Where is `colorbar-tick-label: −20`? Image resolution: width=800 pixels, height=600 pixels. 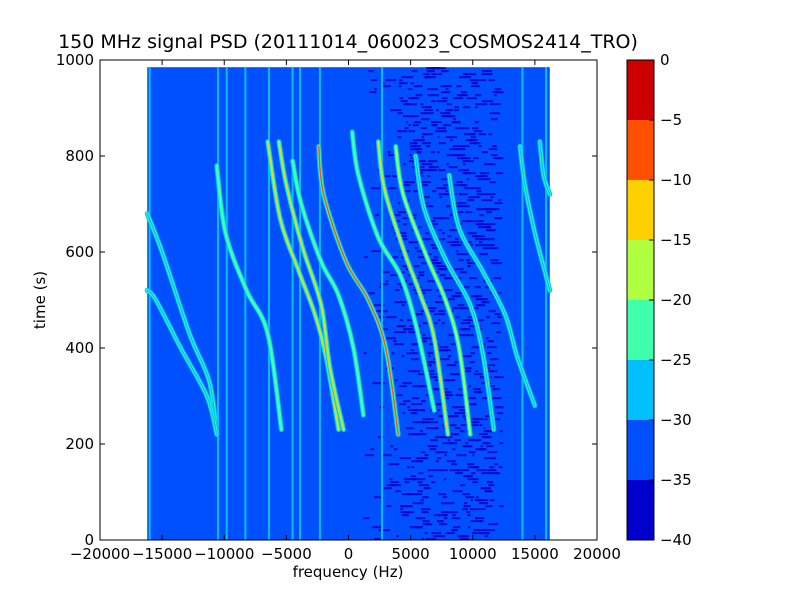
colorbar-tick-label: −20 is located at coordinates (676, 300).